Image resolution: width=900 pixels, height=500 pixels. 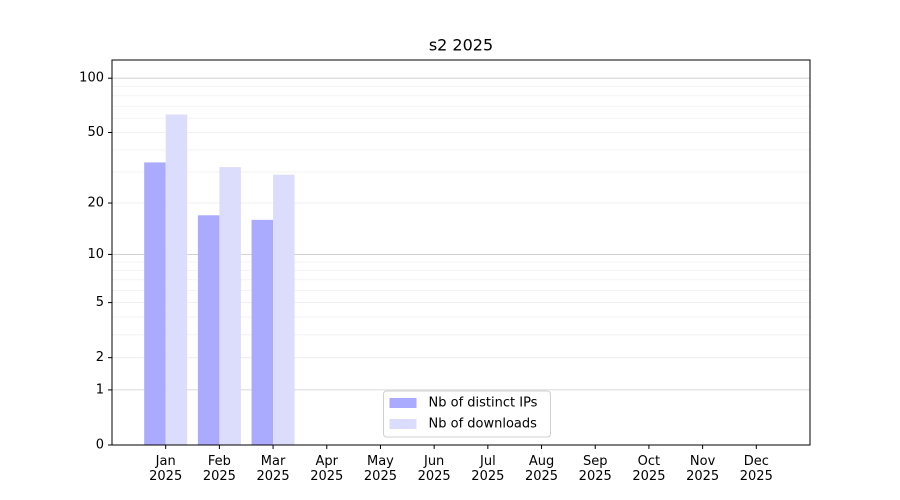 I want to click on x-tick-label: Oct 2025, so click(x=649, y=469).